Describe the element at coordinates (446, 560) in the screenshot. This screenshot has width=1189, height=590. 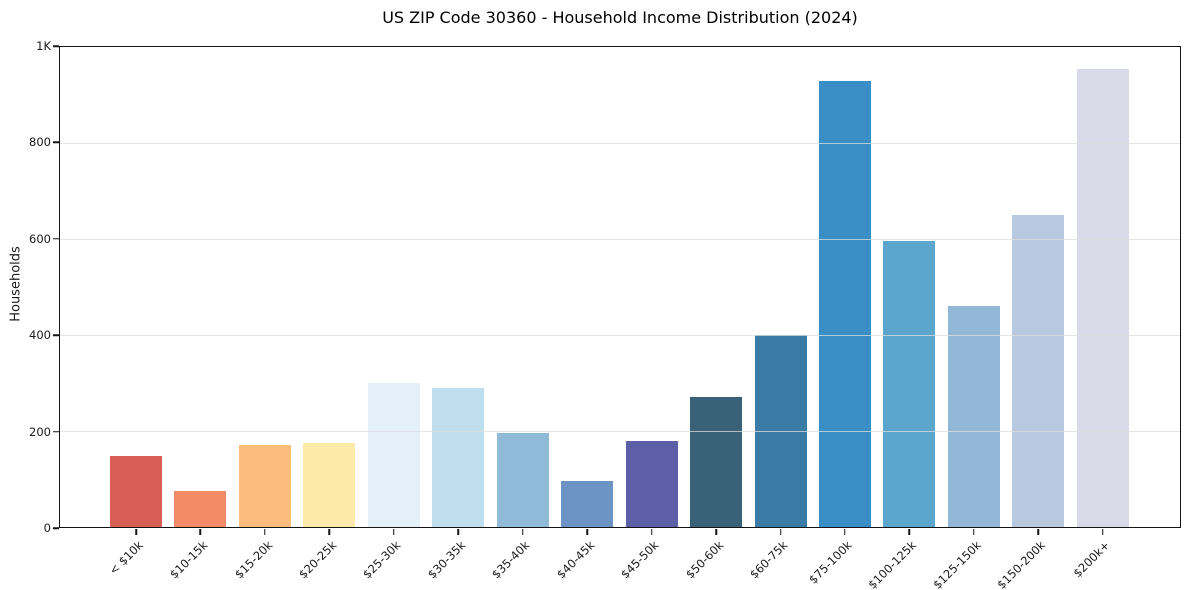
I see `x-tick-label: $30-35k` at that location.